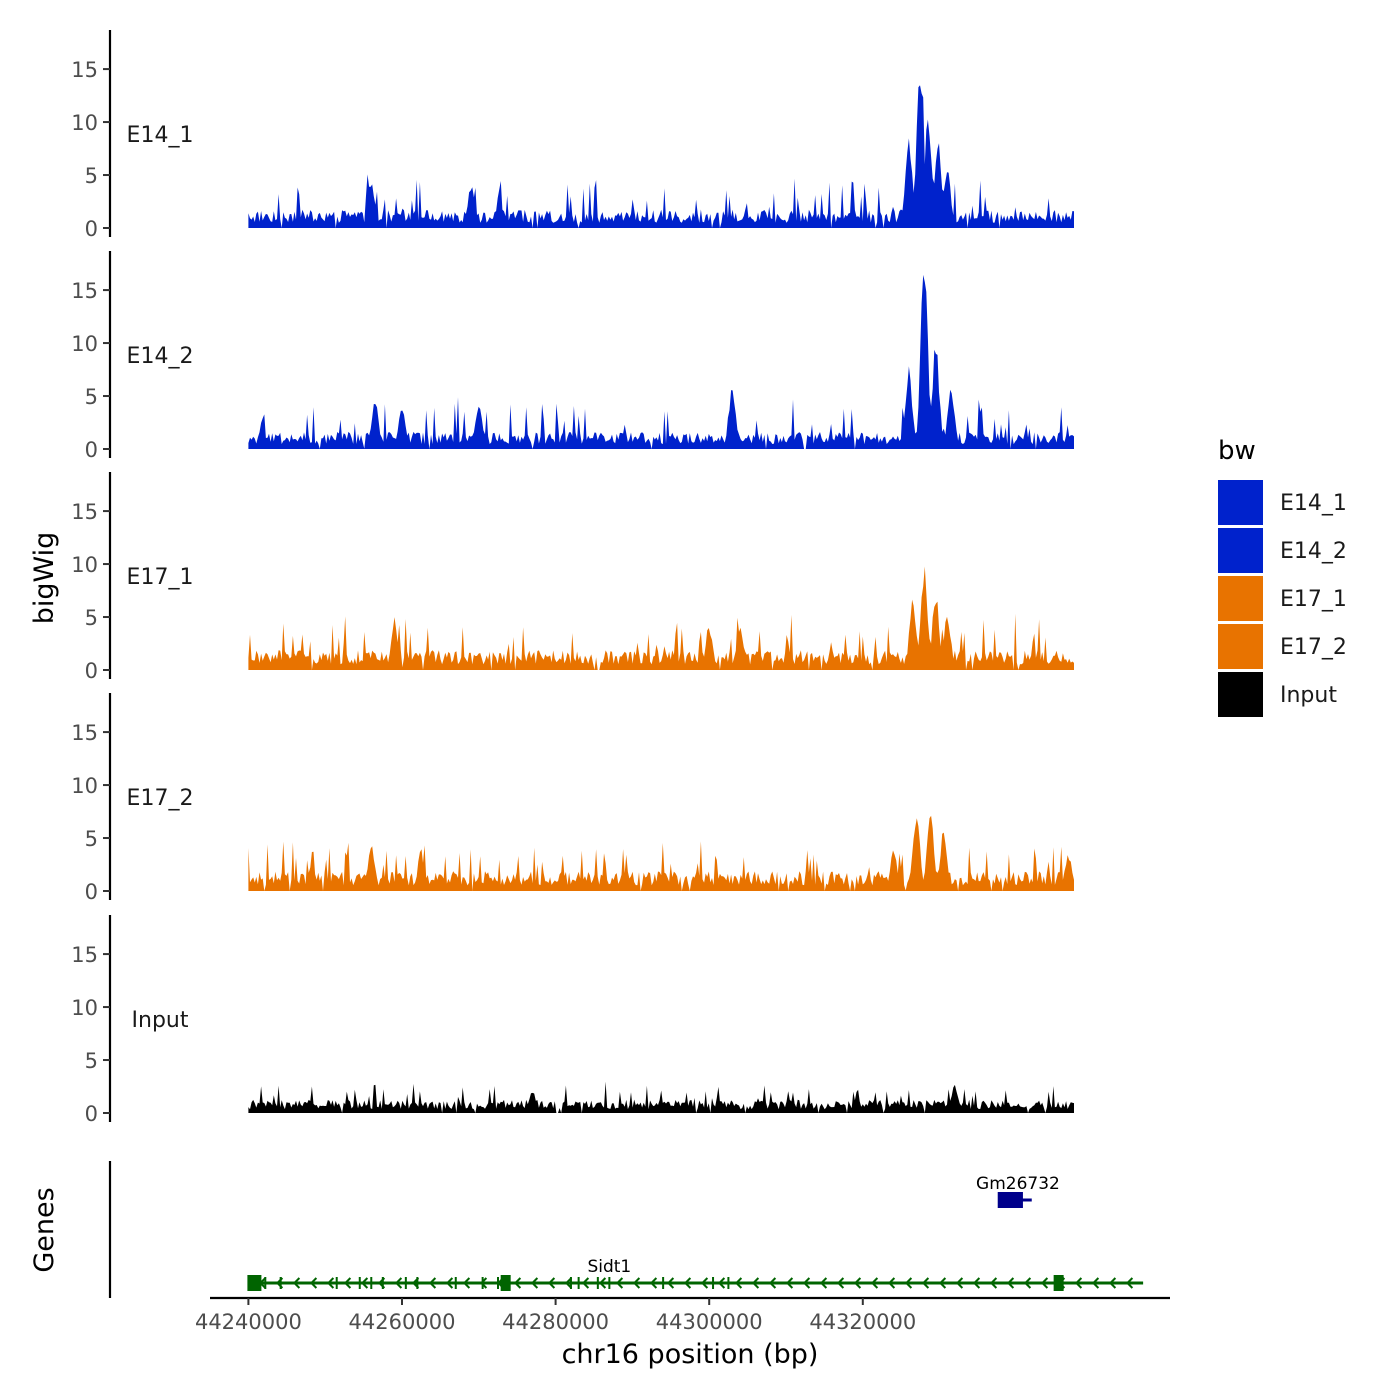 Image resolution: width=1400 pixels, height=1400 pixels. What do you see at coordinates (555, 1322) in the screenshot?
I see `x-tick-label: 44280000` at bounding box center [555, 1322].